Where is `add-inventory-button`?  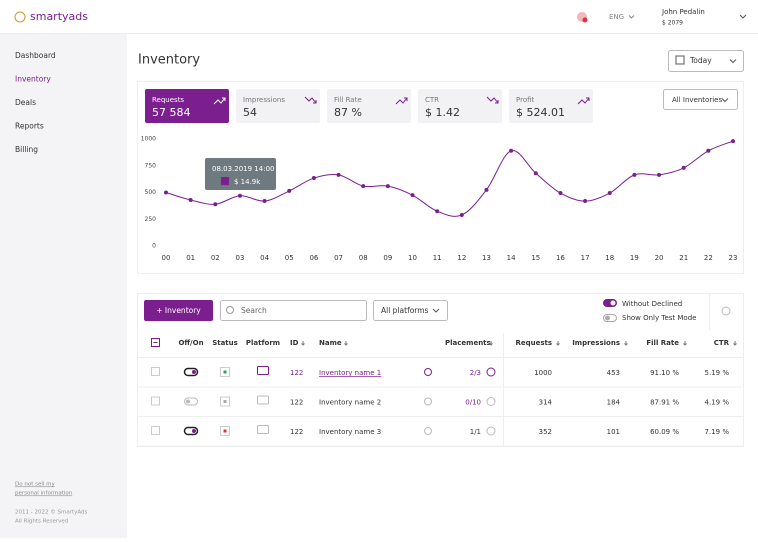
add-inventory-button is located at coordinates (178, 310).